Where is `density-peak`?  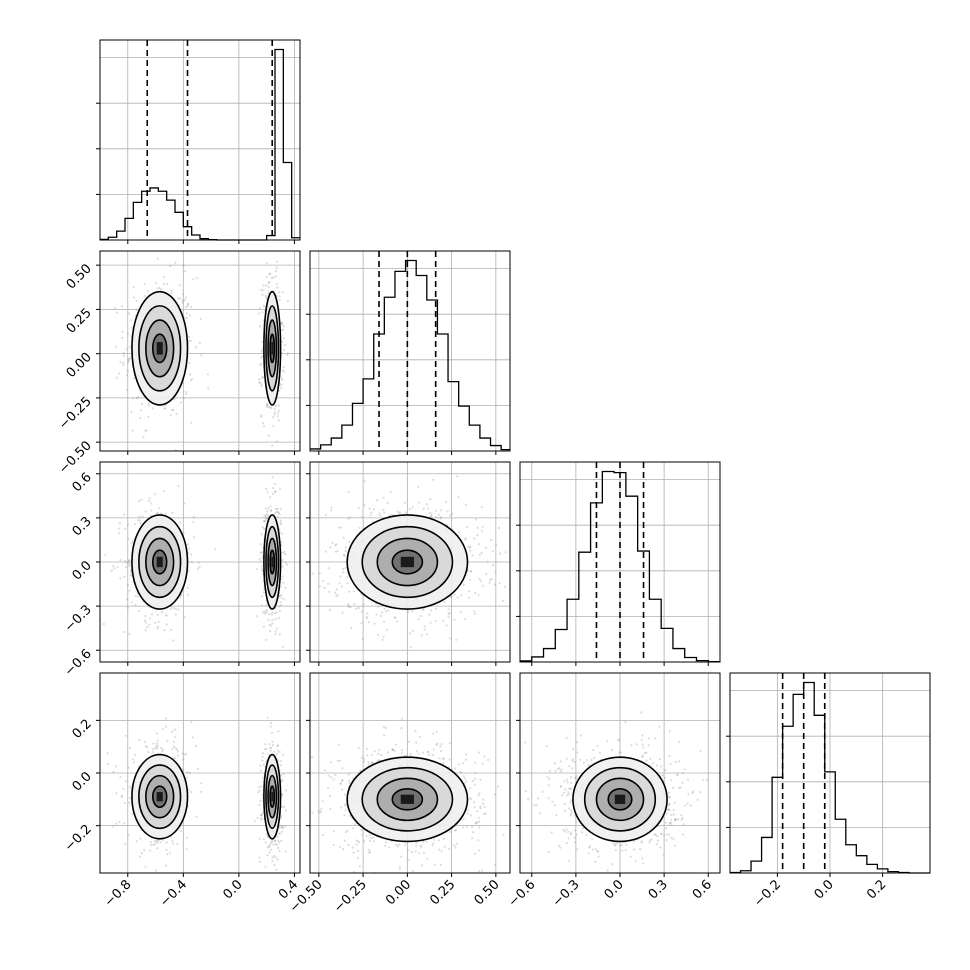
density-peak is located at coordinates (272, 797).